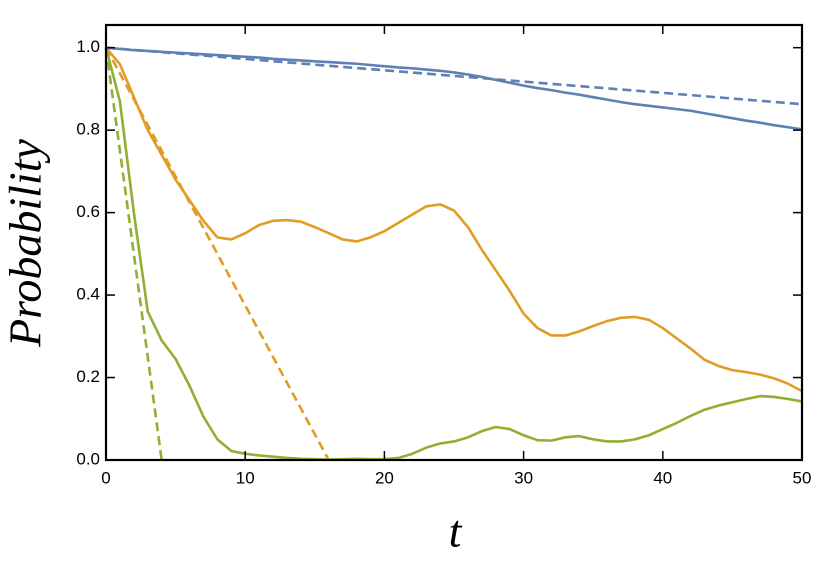  What do you see at coordinates (105, 477) in the screenshot?
I see `x-tick-label: 0` at bounding box center [105, 477].